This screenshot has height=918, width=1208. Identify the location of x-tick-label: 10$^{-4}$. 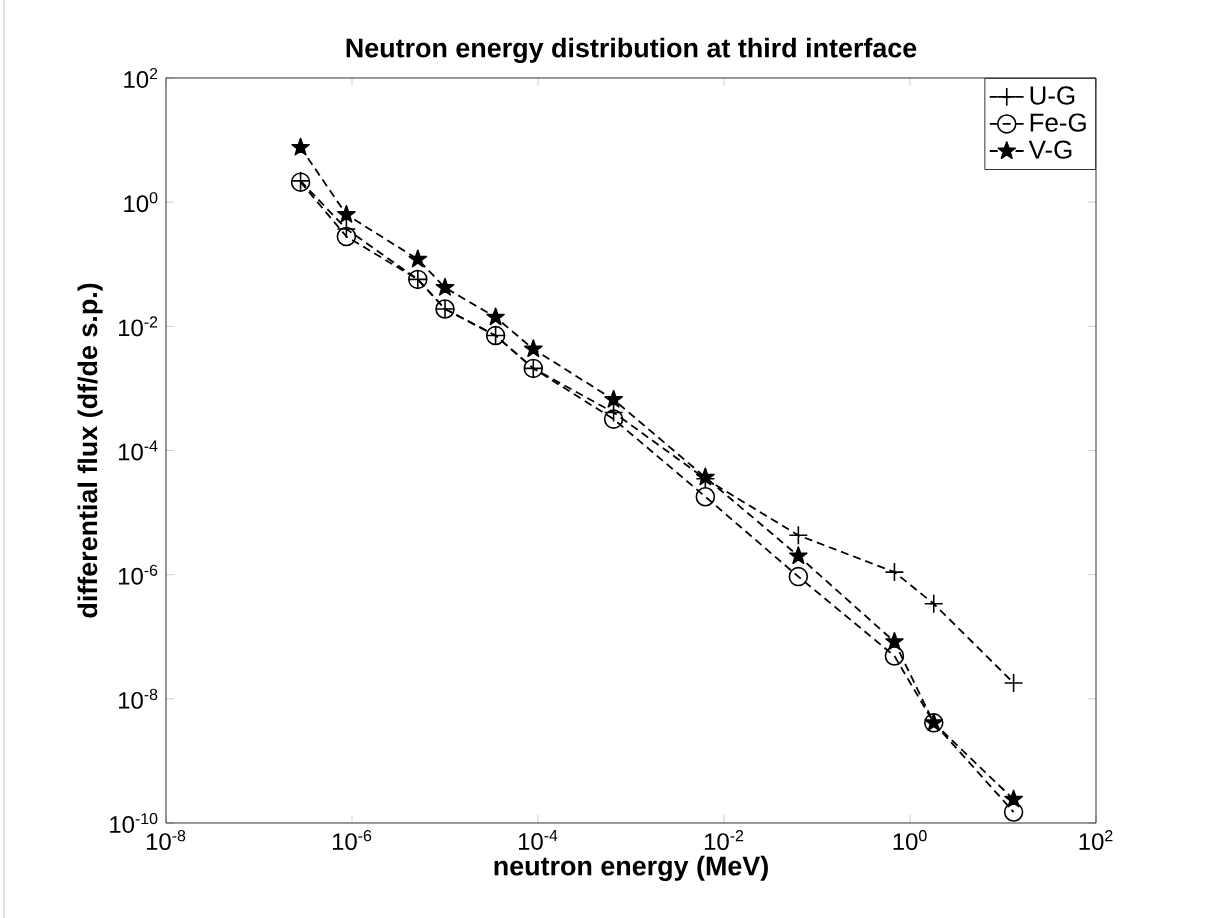
(538, 840).